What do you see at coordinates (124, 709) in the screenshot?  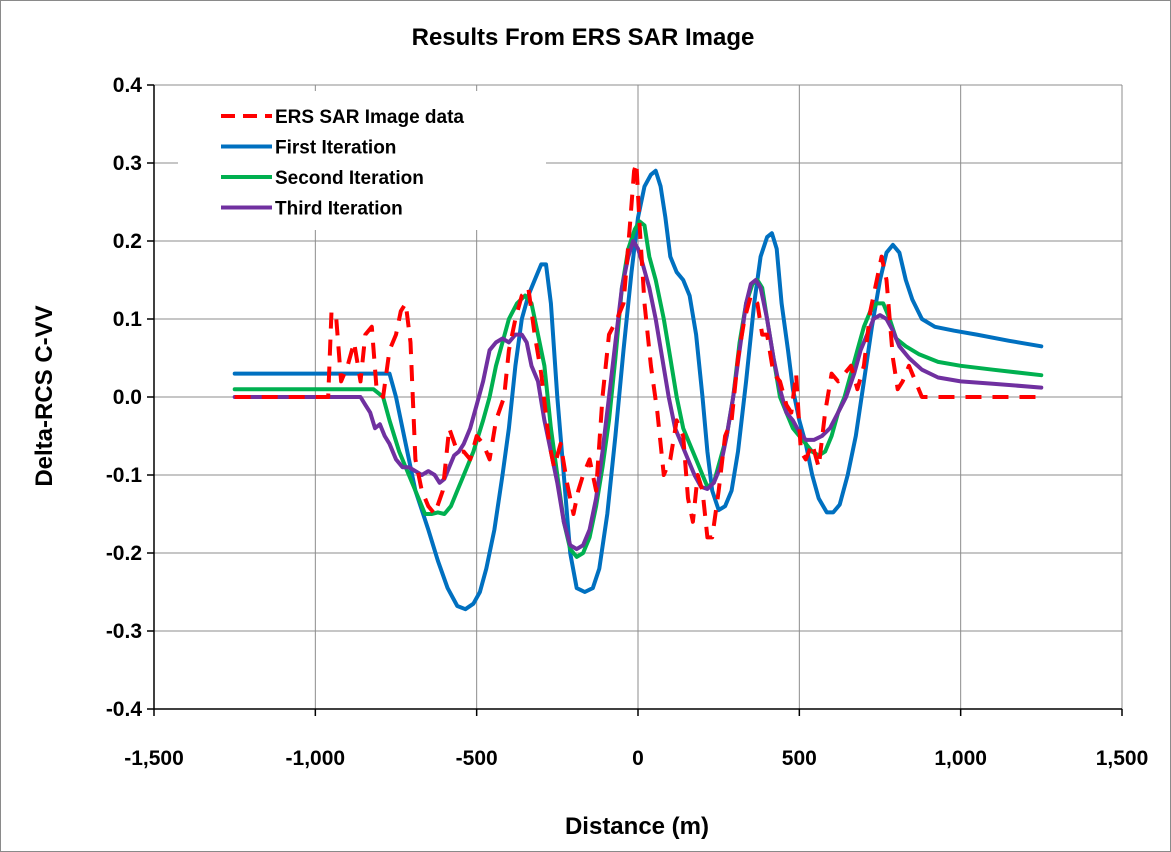 I see `y-tick-label: -0.4` at bounding box center [124, 709].